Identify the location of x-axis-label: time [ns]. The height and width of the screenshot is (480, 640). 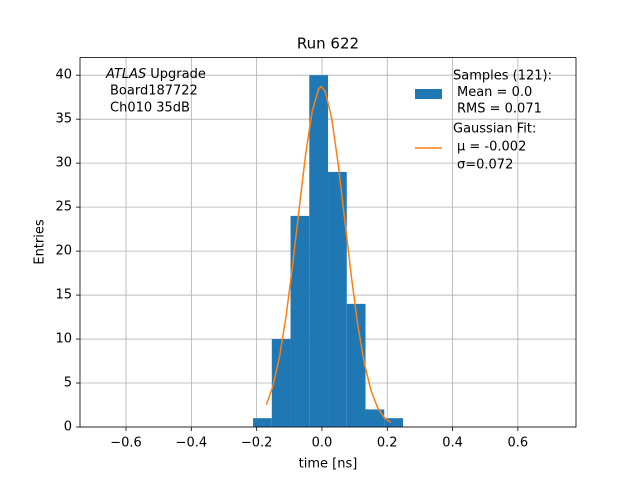
(328, 464).